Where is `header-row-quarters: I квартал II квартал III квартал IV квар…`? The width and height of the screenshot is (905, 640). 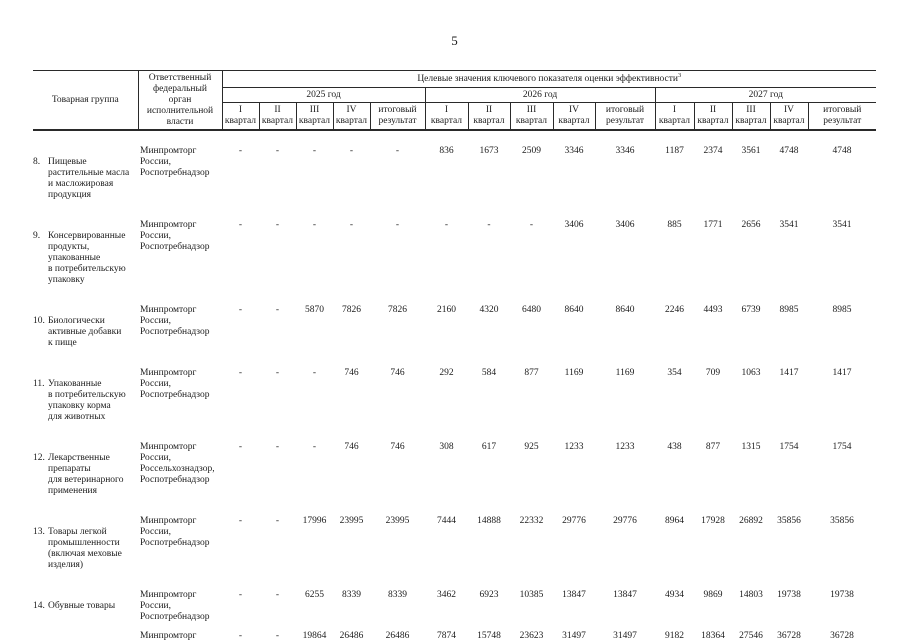 header-row-quarters: I квартал II квартал III квартал IV квар… is located at coordinates (455, 116).